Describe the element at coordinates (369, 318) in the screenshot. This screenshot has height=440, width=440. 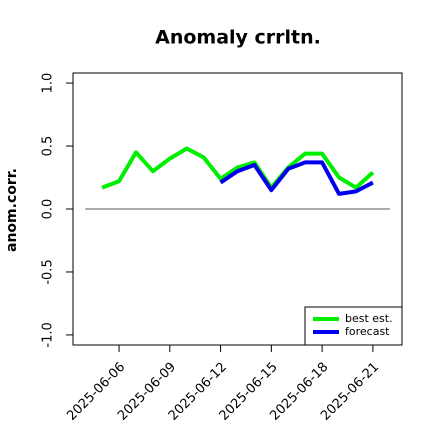
I see `legend-label: best est.` at that location.